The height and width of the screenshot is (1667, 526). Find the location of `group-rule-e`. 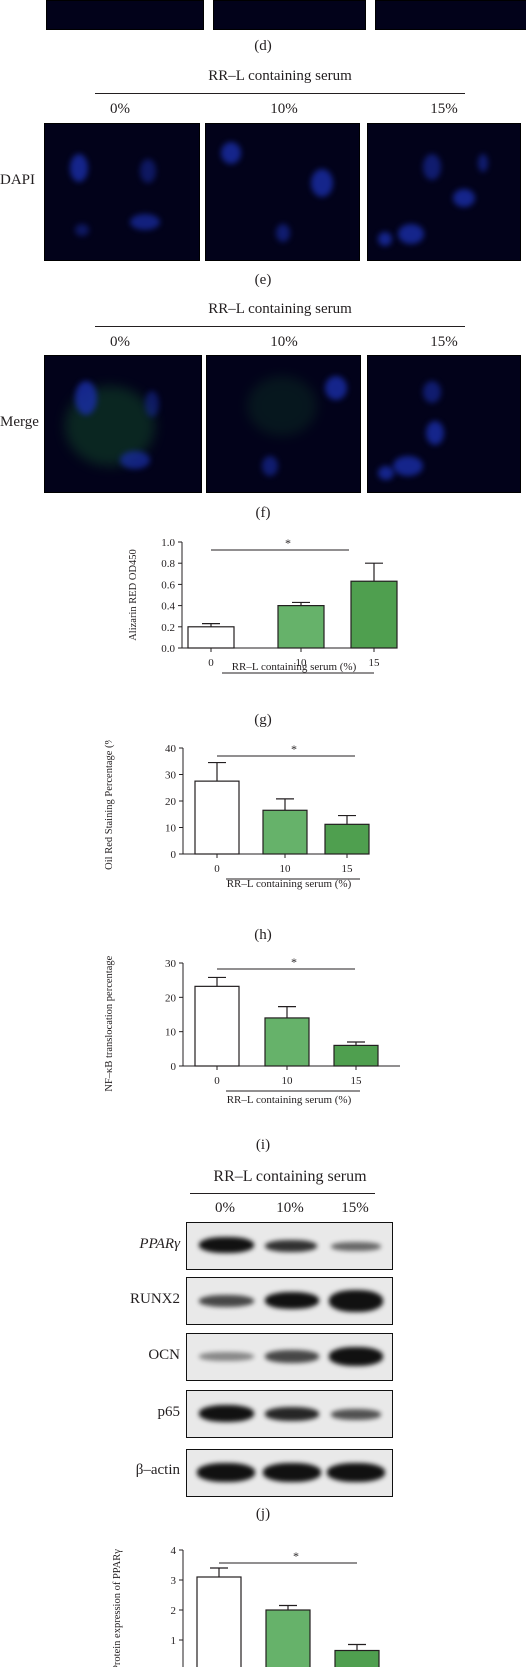

group-rule-e is located at coordinates (280, 93).